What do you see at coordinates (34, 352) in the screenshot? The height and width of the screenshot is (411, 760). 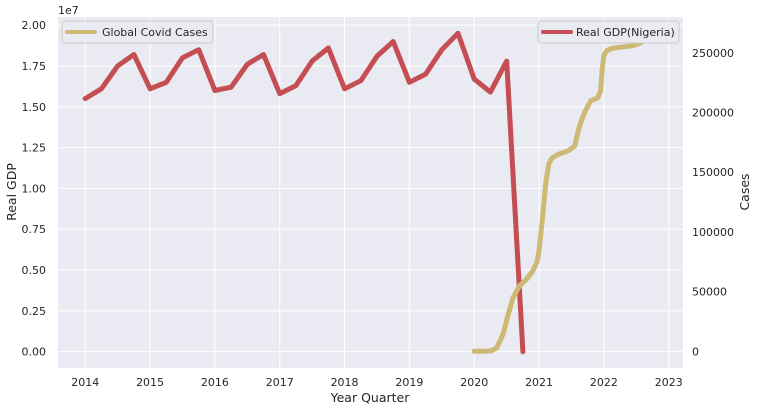 I see `left-y-tick-label: 0.00` at bounding box center [34, 352].